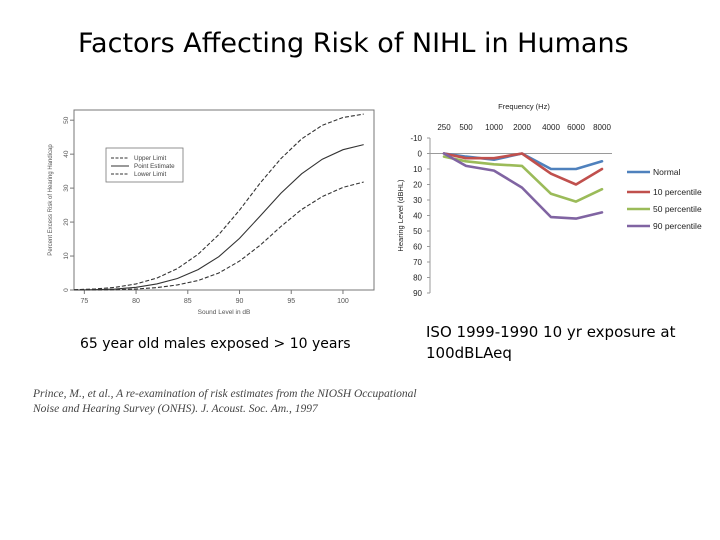 This screenshot has height=540, width=720. Describe the element at coordinates (136, 301) in the screenshot. I see `risk-x-tick-label: 80` at that location.